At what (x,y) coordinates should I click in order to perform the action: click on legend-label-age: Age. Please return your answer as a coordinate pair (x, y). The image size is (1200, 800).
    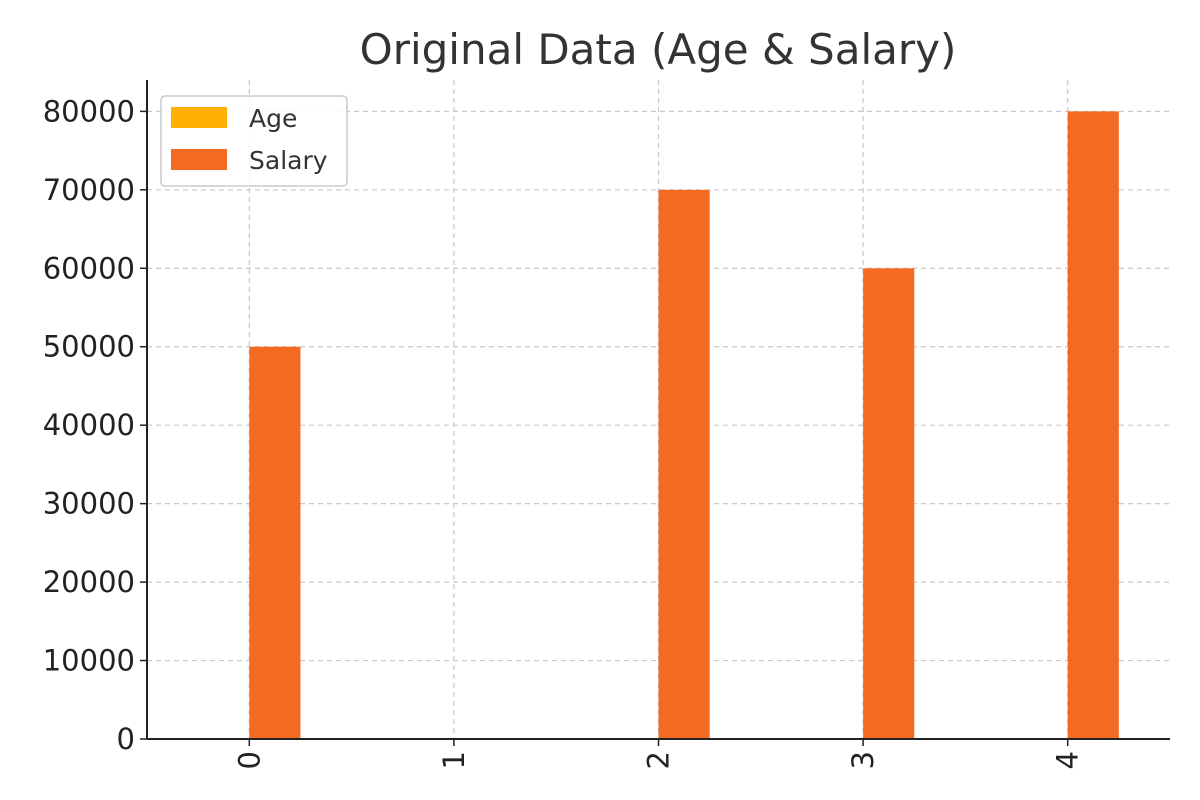
    Looking at the image, I should click on (273, 118).